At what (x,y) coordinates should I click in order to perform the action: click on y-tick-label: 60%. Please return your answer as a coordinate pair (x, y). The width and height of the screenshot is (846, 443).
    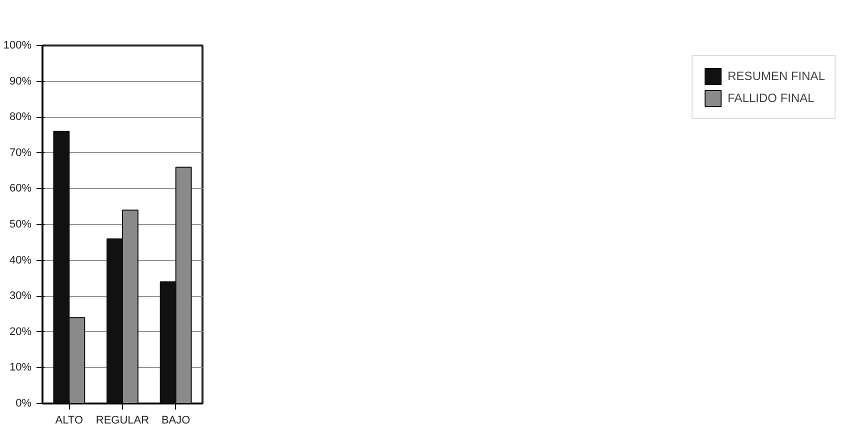
    Looking at the image, I should click on (20, 188).